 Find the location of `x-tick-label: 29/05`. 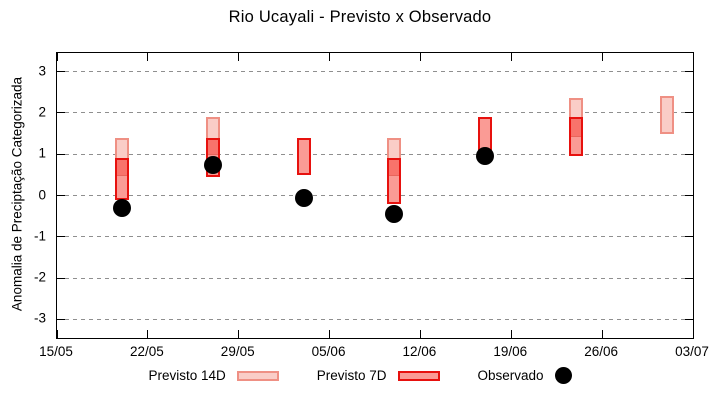

x-tick-label: 29/05 is located at coordinates (237, 351).